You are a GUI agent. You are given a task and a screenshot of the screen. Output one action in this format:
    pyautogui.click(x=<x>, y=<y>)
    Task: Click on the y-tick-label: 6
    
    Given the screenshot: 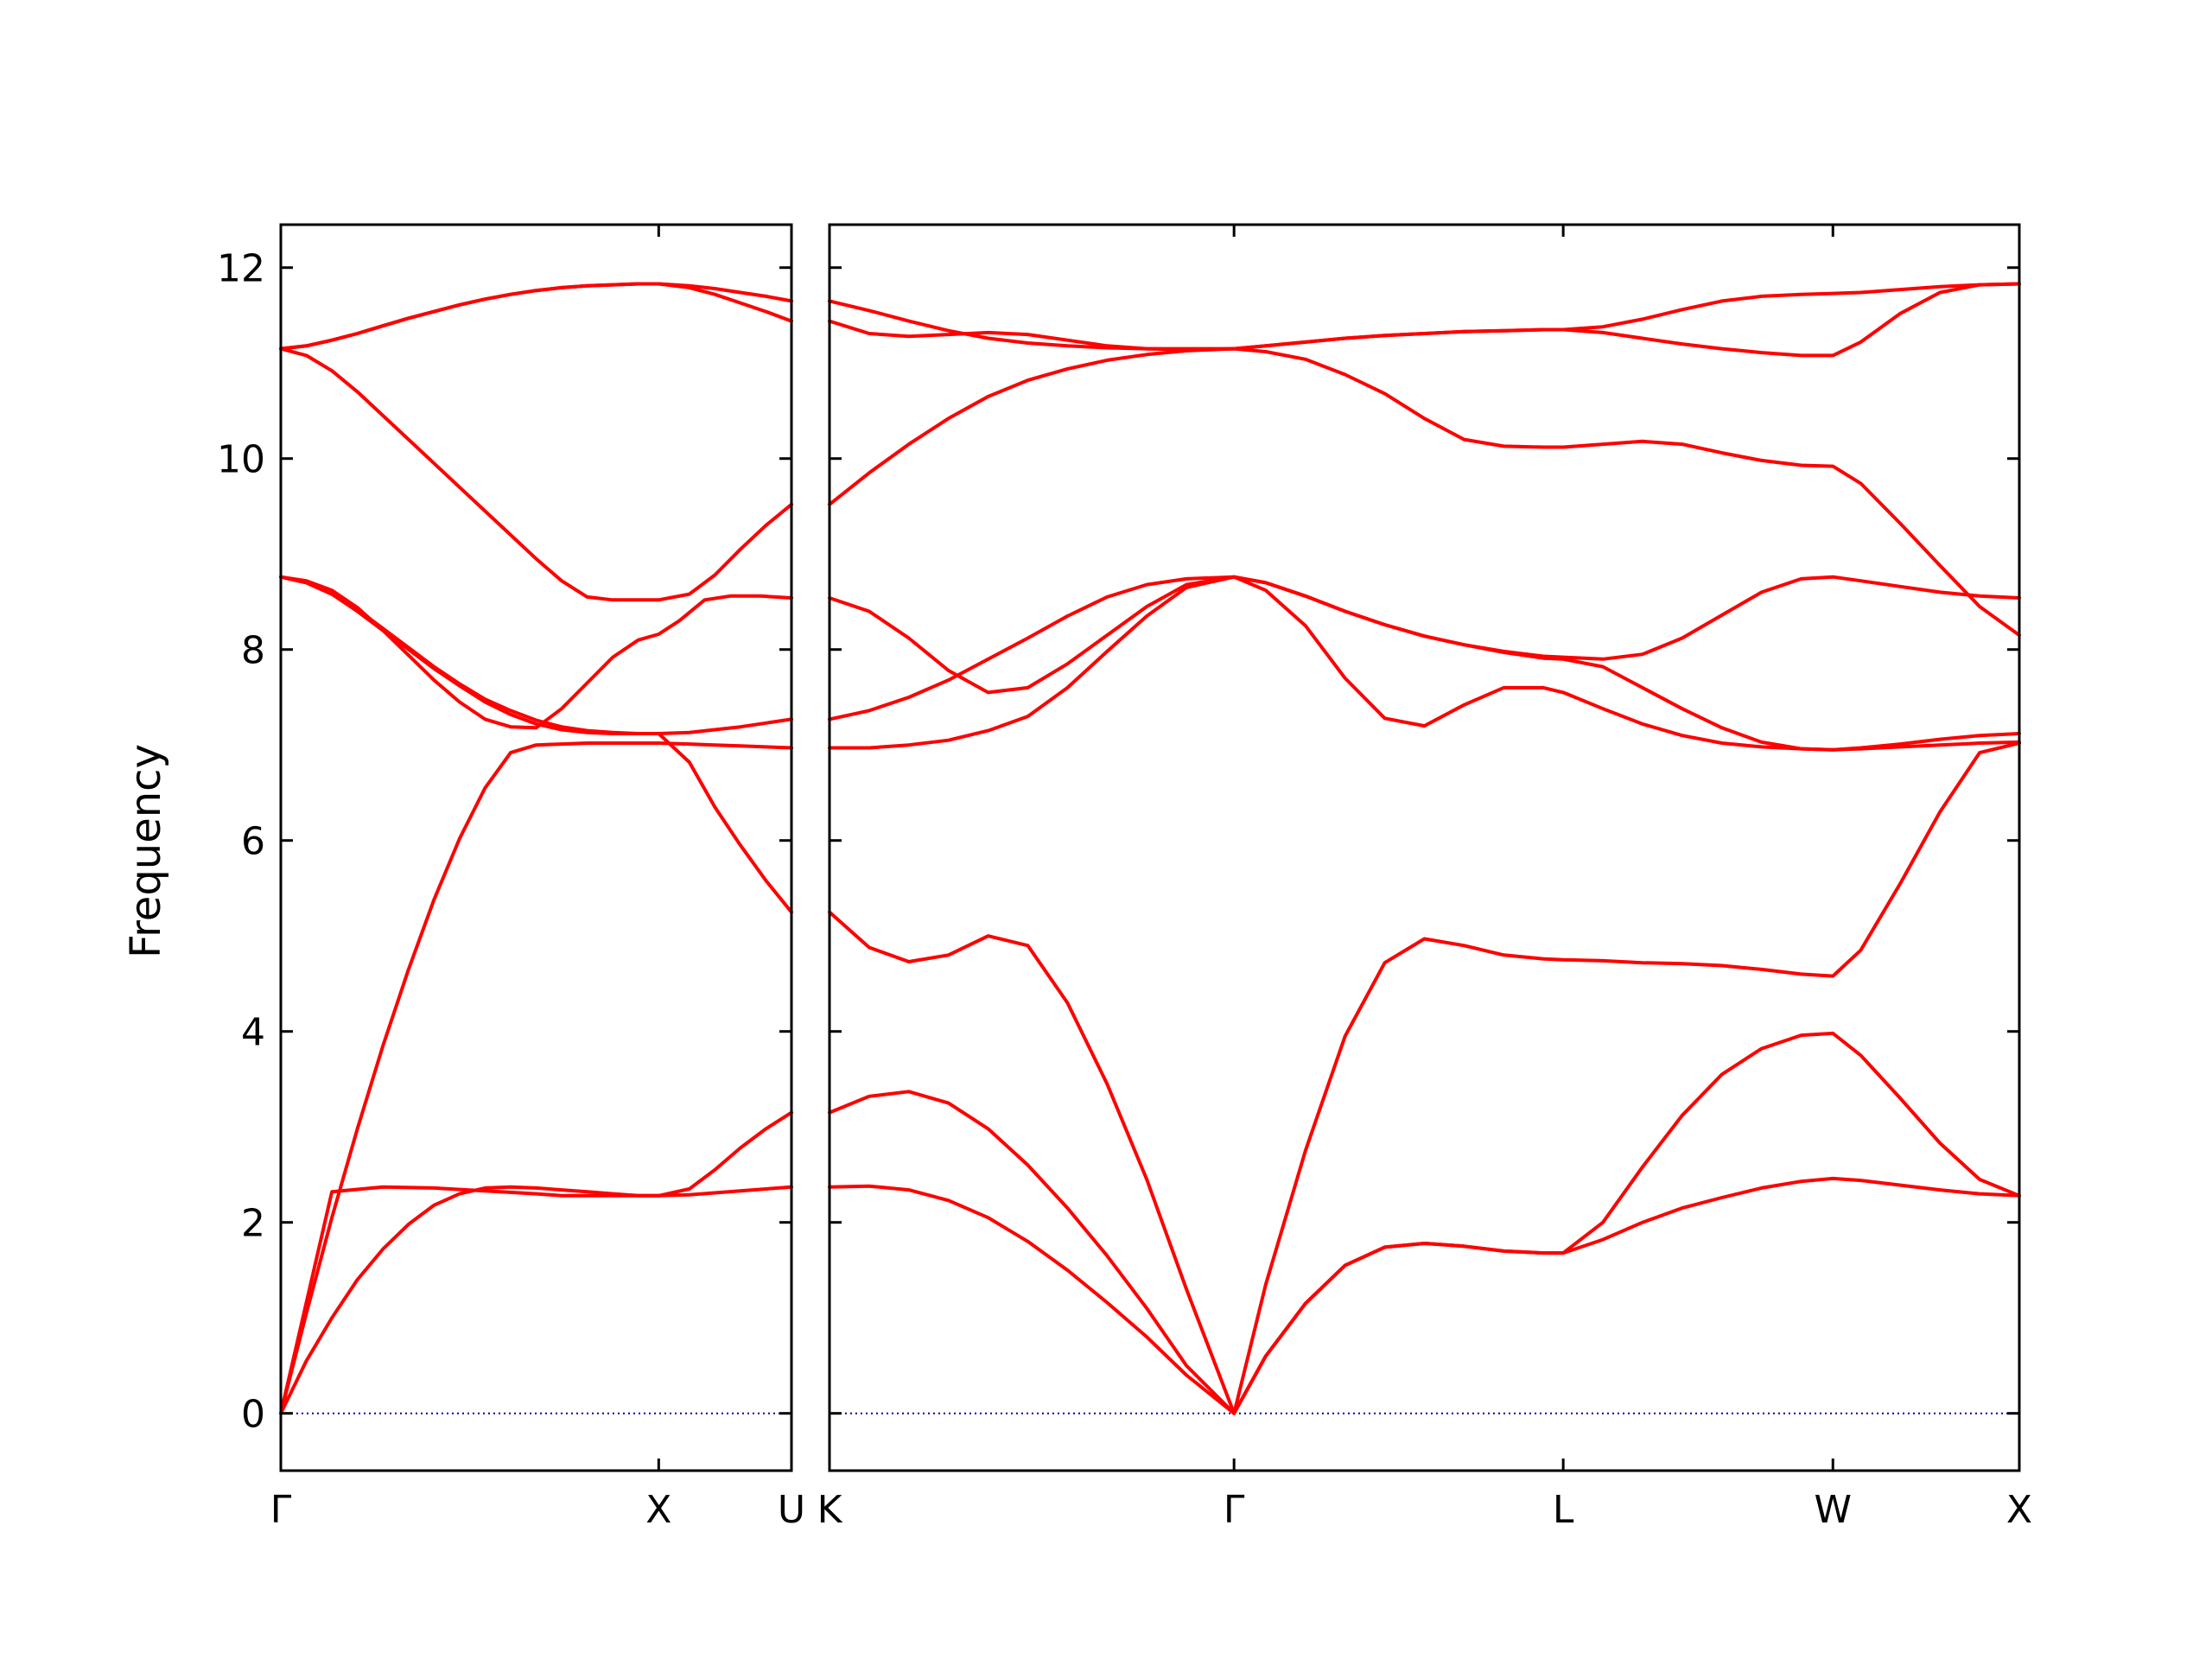 What is the action you would take?
    pyautogui.click(x=253, y=842)
    